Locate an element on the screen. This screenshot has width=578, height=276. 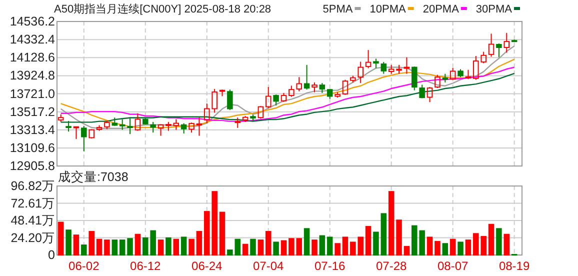
legend-label: 20PMA is located at coordinates (441, 10).